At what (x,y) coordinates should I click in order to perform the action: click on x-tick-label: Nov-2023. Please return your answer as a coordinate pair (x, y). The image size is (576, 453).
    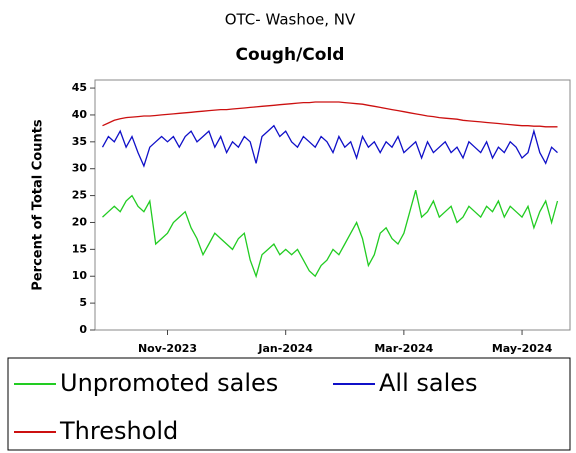
    Looking at the image, I should click on (167, 348).